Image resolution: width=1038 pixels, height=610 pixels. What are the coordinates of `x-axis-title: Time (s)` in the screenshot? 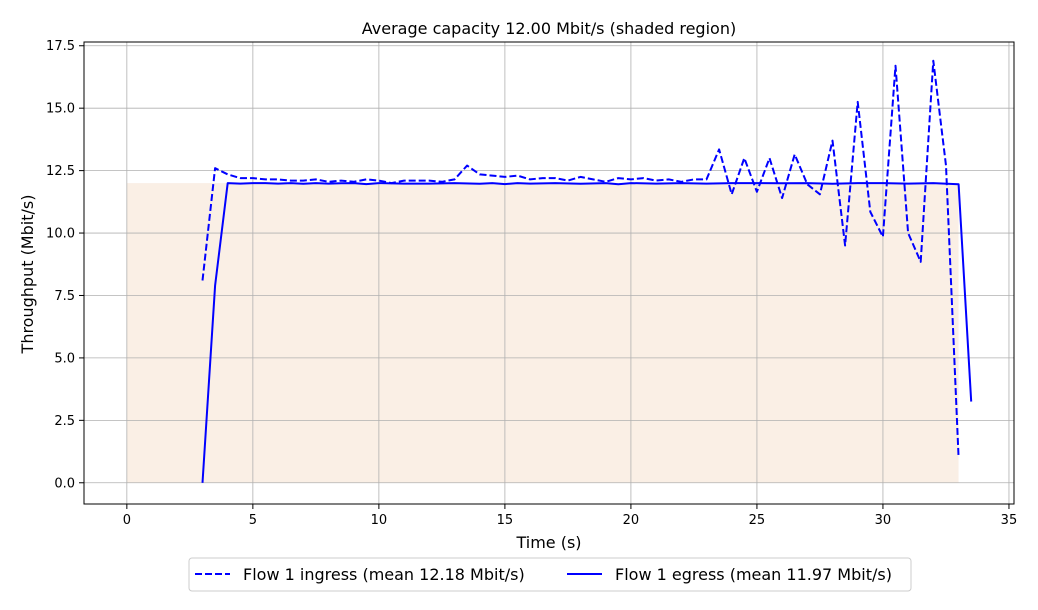 It's located at (548, 542).